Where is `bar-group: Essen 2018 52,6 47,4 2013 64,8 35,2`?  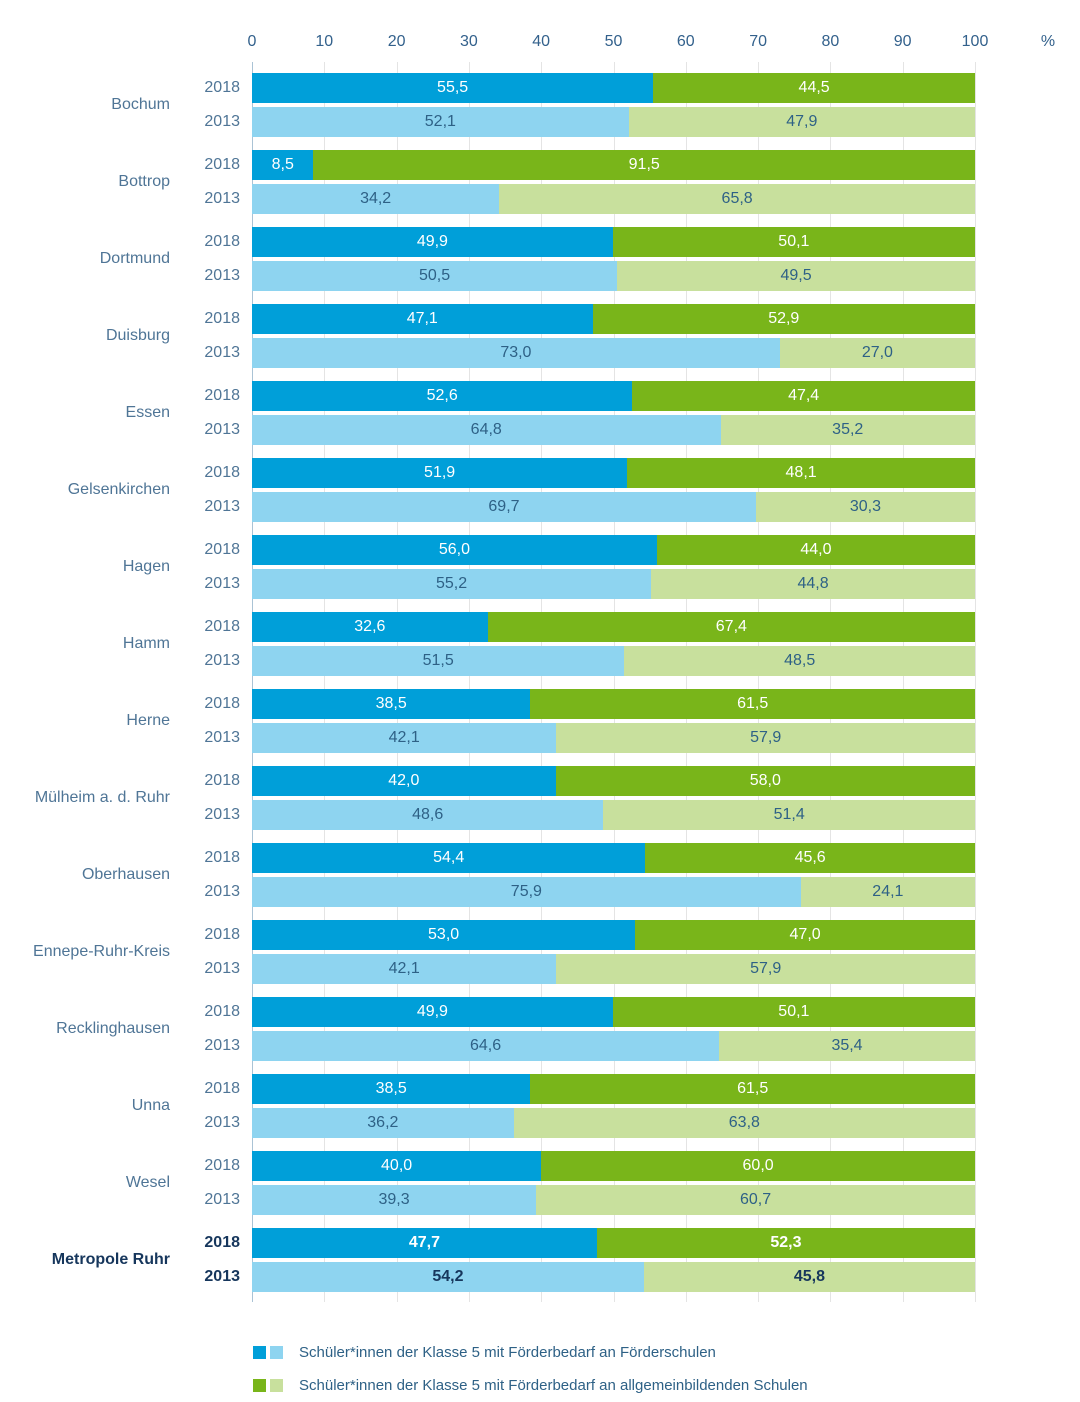
bar-group: Essen 2018 52,6 47,4 2013 64,8 35,2 is located at coordinates (550, 413).